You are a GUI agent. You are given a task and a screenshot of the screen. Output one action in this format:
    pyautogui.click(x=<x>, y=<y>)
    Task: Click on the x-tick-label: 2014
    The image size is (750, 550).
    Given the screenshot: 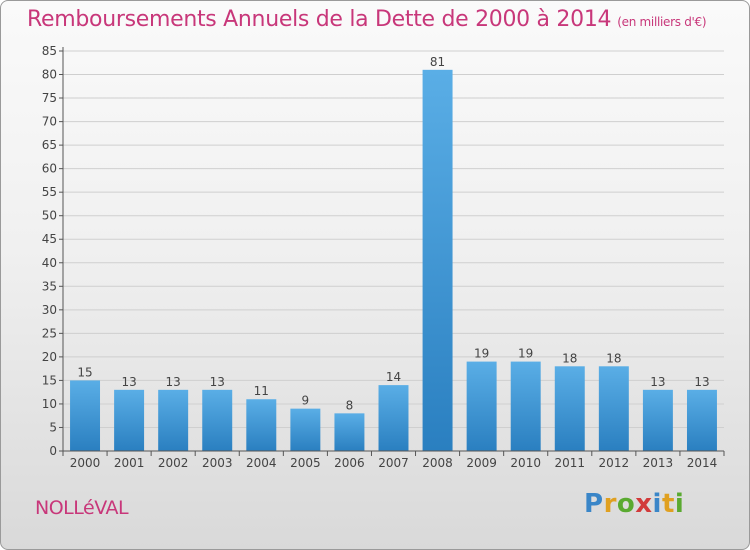 What is the action you would take?
    pyautogui.click(x=702, y=463)
    